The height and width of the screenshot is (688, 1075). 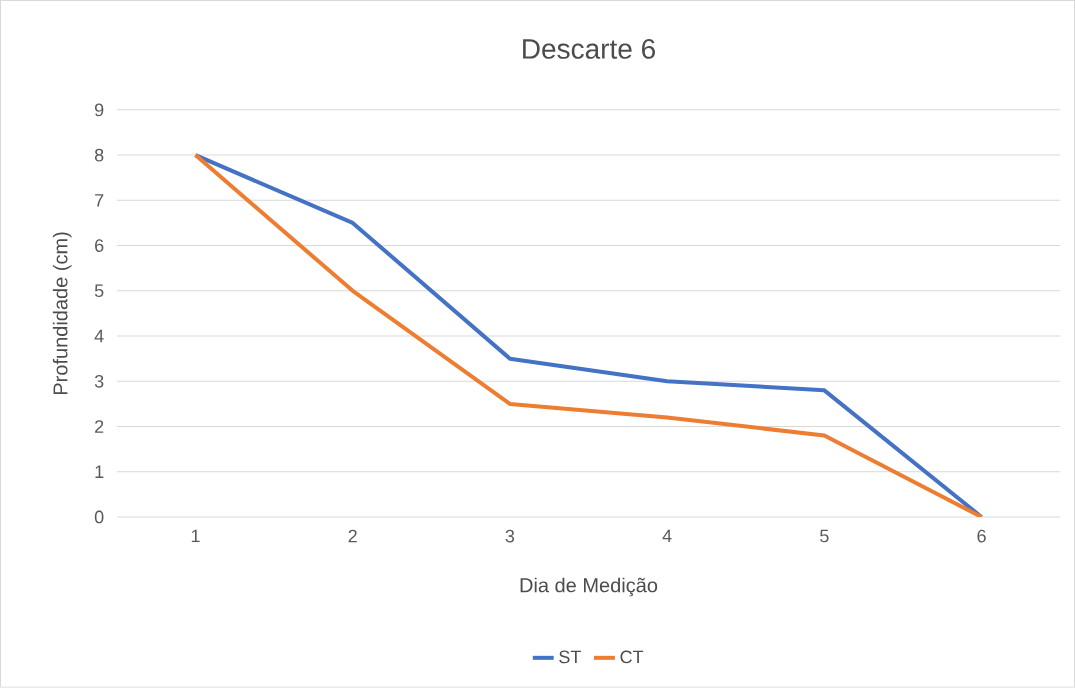 What do you see at coordinates (352, 536) in the screenshot?
I see `x-tick-label: 2` at bounding box center [352, 536].